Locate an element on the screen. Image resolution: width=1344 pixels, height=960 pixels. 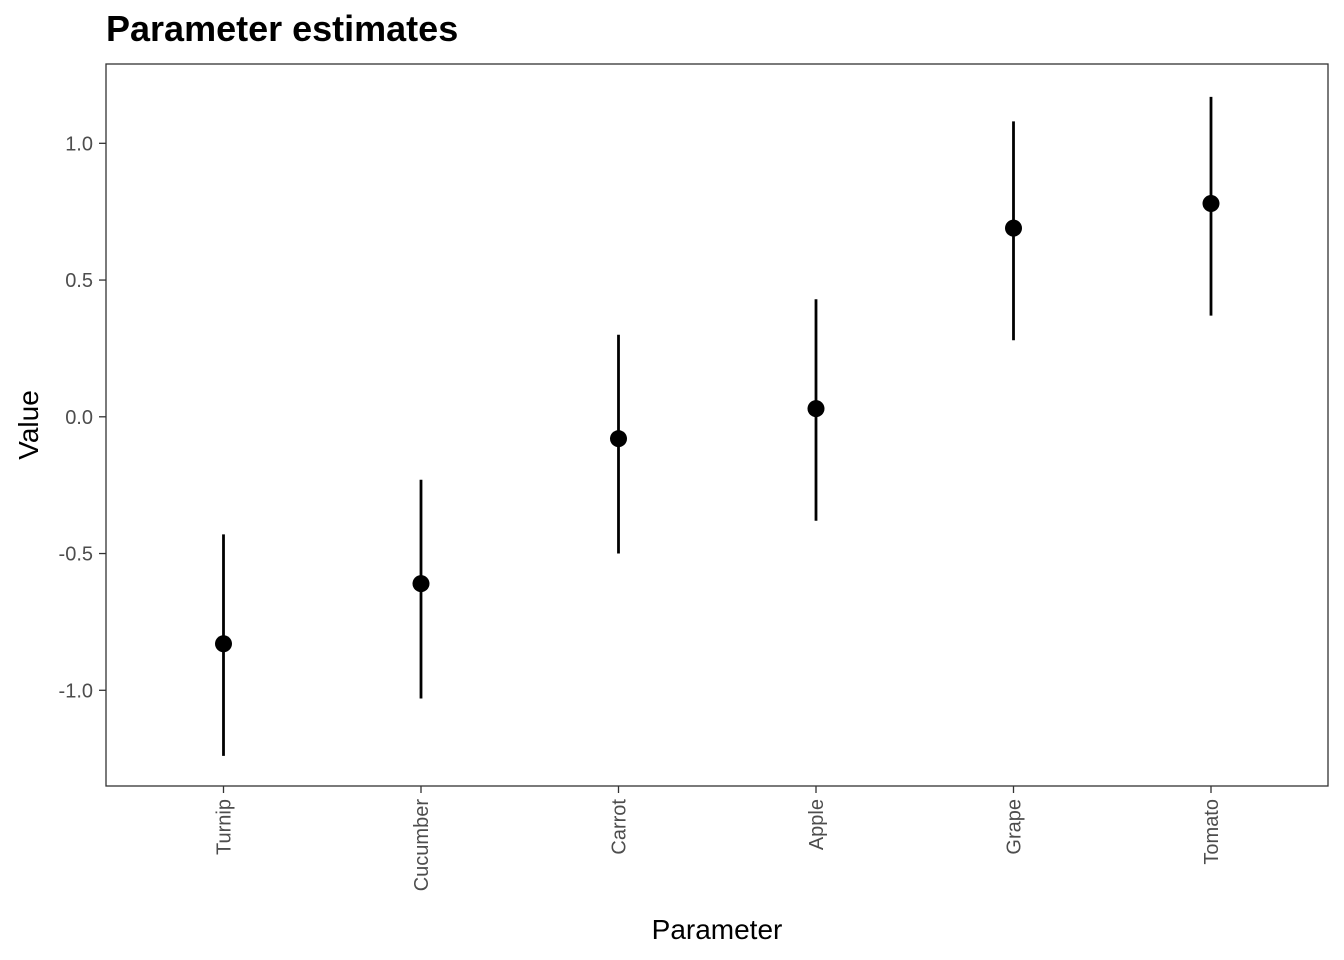
point-cucumber is located at coordinates (421, 584).